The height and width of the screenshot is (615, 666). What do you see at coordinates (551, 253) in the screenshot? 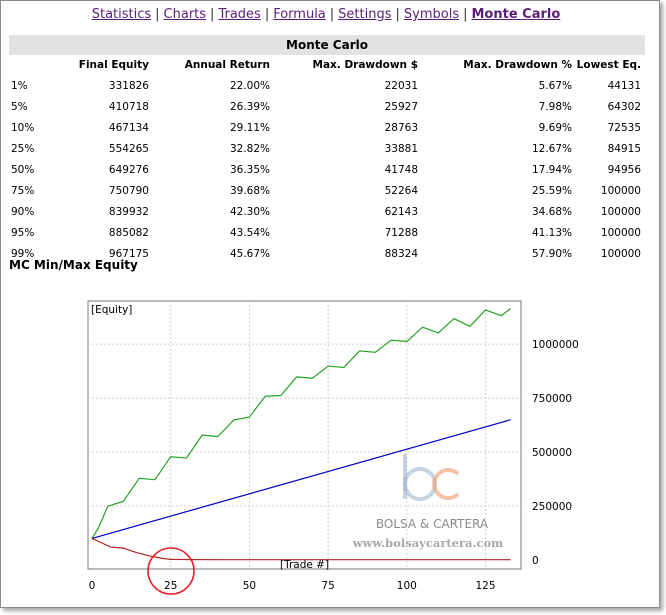
I see `cell-max-drawdown-percent: 57.90%` at bounding box center [551, 253].